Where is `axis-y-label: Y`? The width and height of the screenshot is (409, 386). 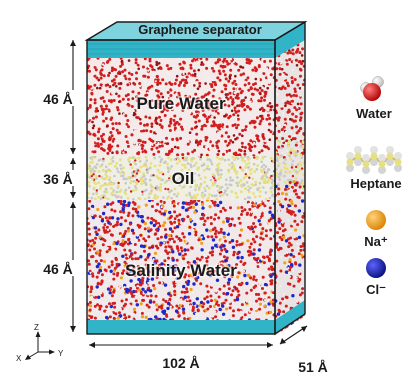 axis-y-label: Y is located at coordinates (61, 353).